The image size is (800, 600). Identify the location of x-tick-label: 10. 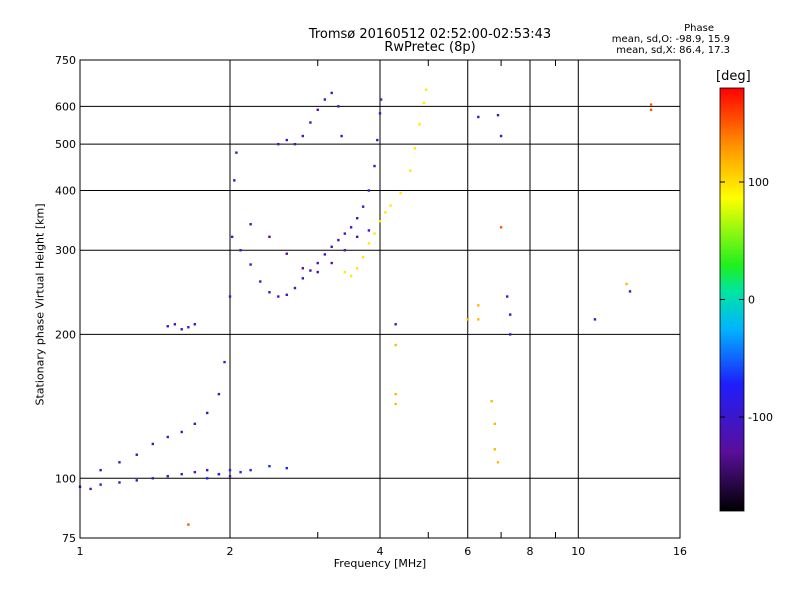
(578, 551).